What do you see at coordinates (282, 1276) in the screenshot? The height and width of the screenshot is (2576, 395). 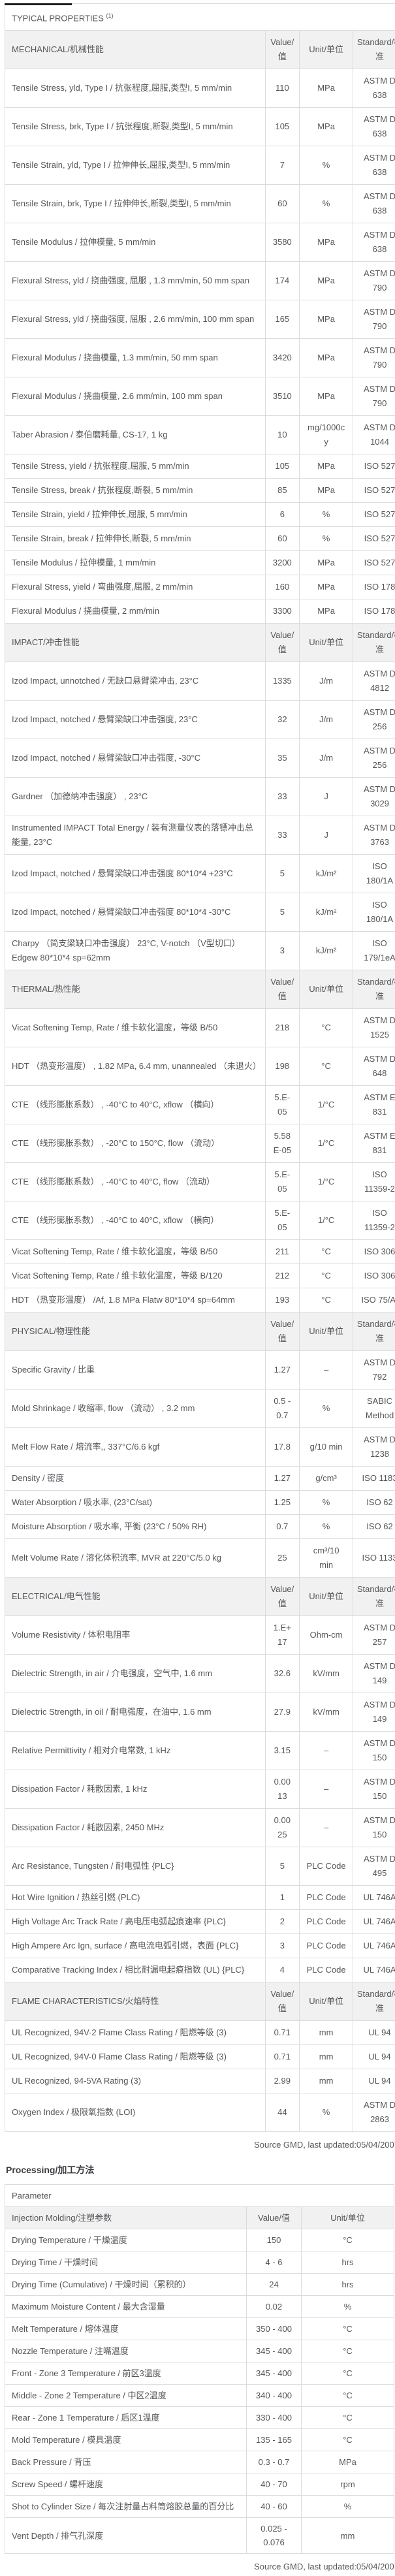 I see `value-cell: 212` at bounding box center [282, 1276].